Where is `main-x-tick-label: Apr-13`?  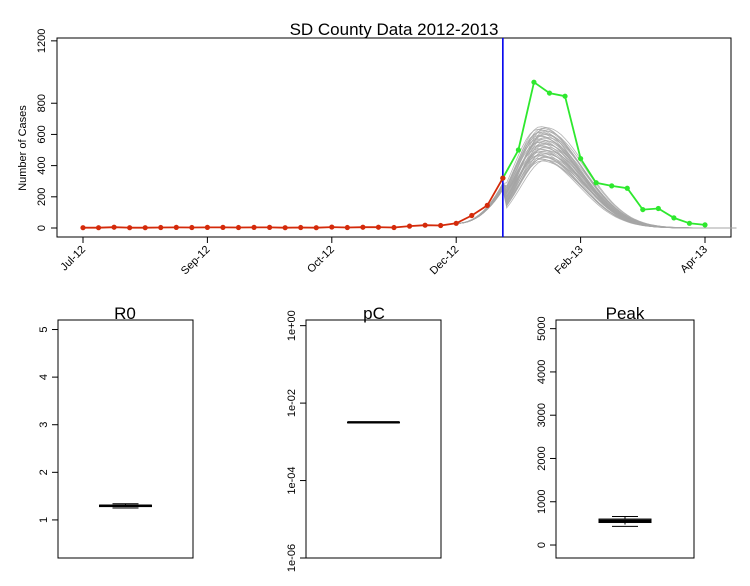 main-x-tick-label: Apr-13 is located at coordinates (694, 260).